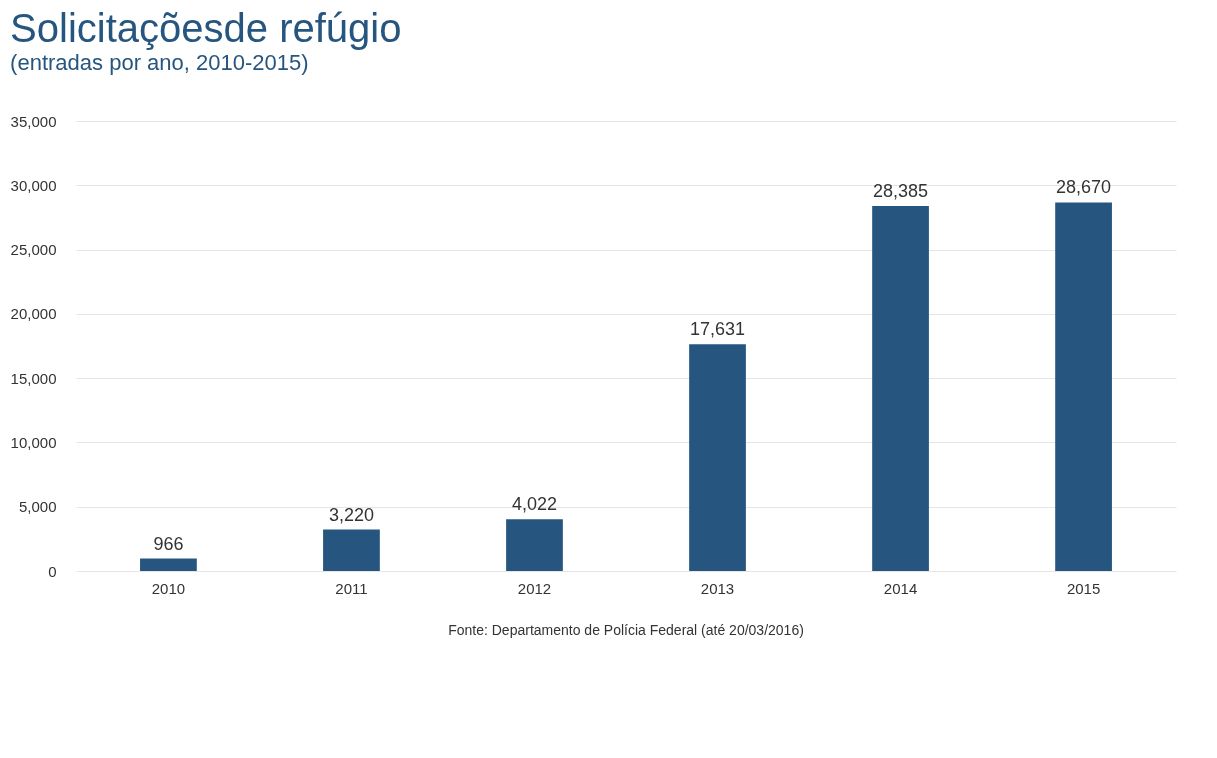 This screenshot has width=1217, height=758. I want to click on x-tick-label: 2014, so click(900, 588).